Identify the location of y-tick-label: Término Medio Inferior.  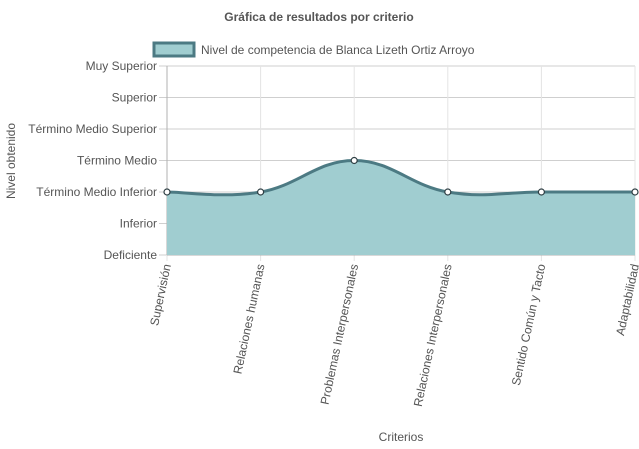
(96, 192).